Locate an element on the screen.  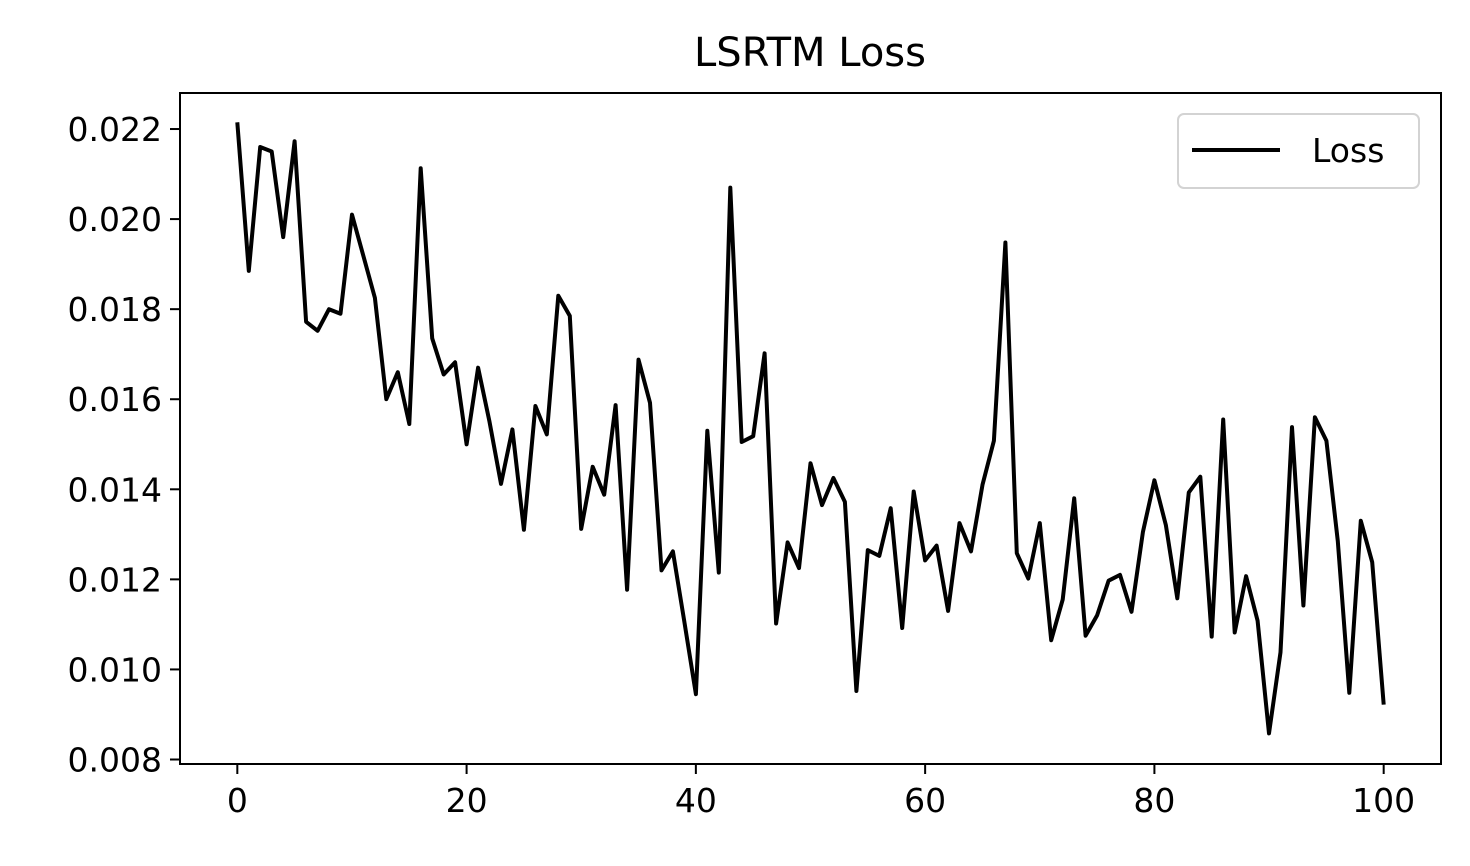
y-tick-label: 0.020 is located at coordinates (115, 219).